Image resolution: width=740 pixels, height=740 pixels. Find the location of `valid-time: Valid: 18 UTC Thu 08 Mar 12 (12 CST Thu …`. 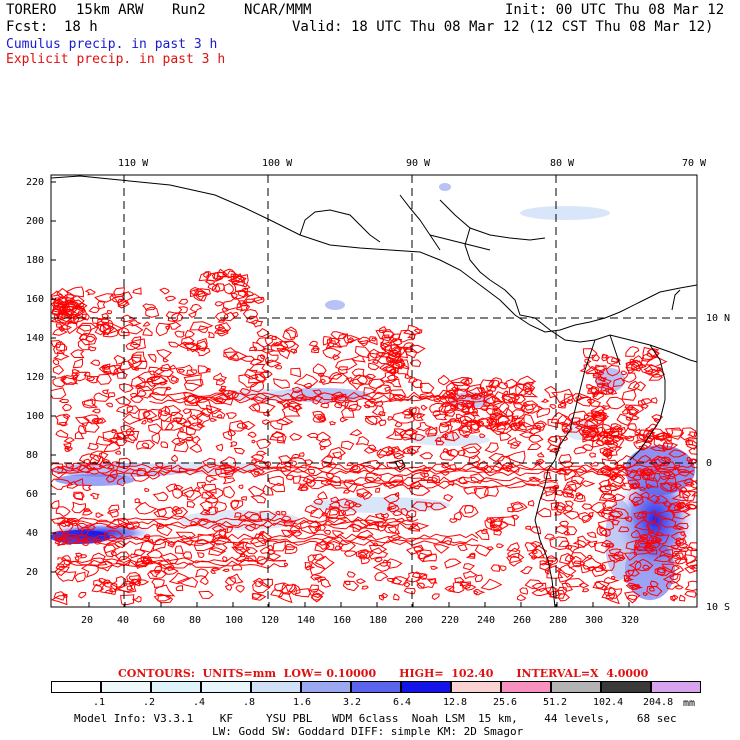

valid-time: Valid: 18 UTC Thu 08 Mar 12 (12 CST Thu … is located at coordinates (503, 27).